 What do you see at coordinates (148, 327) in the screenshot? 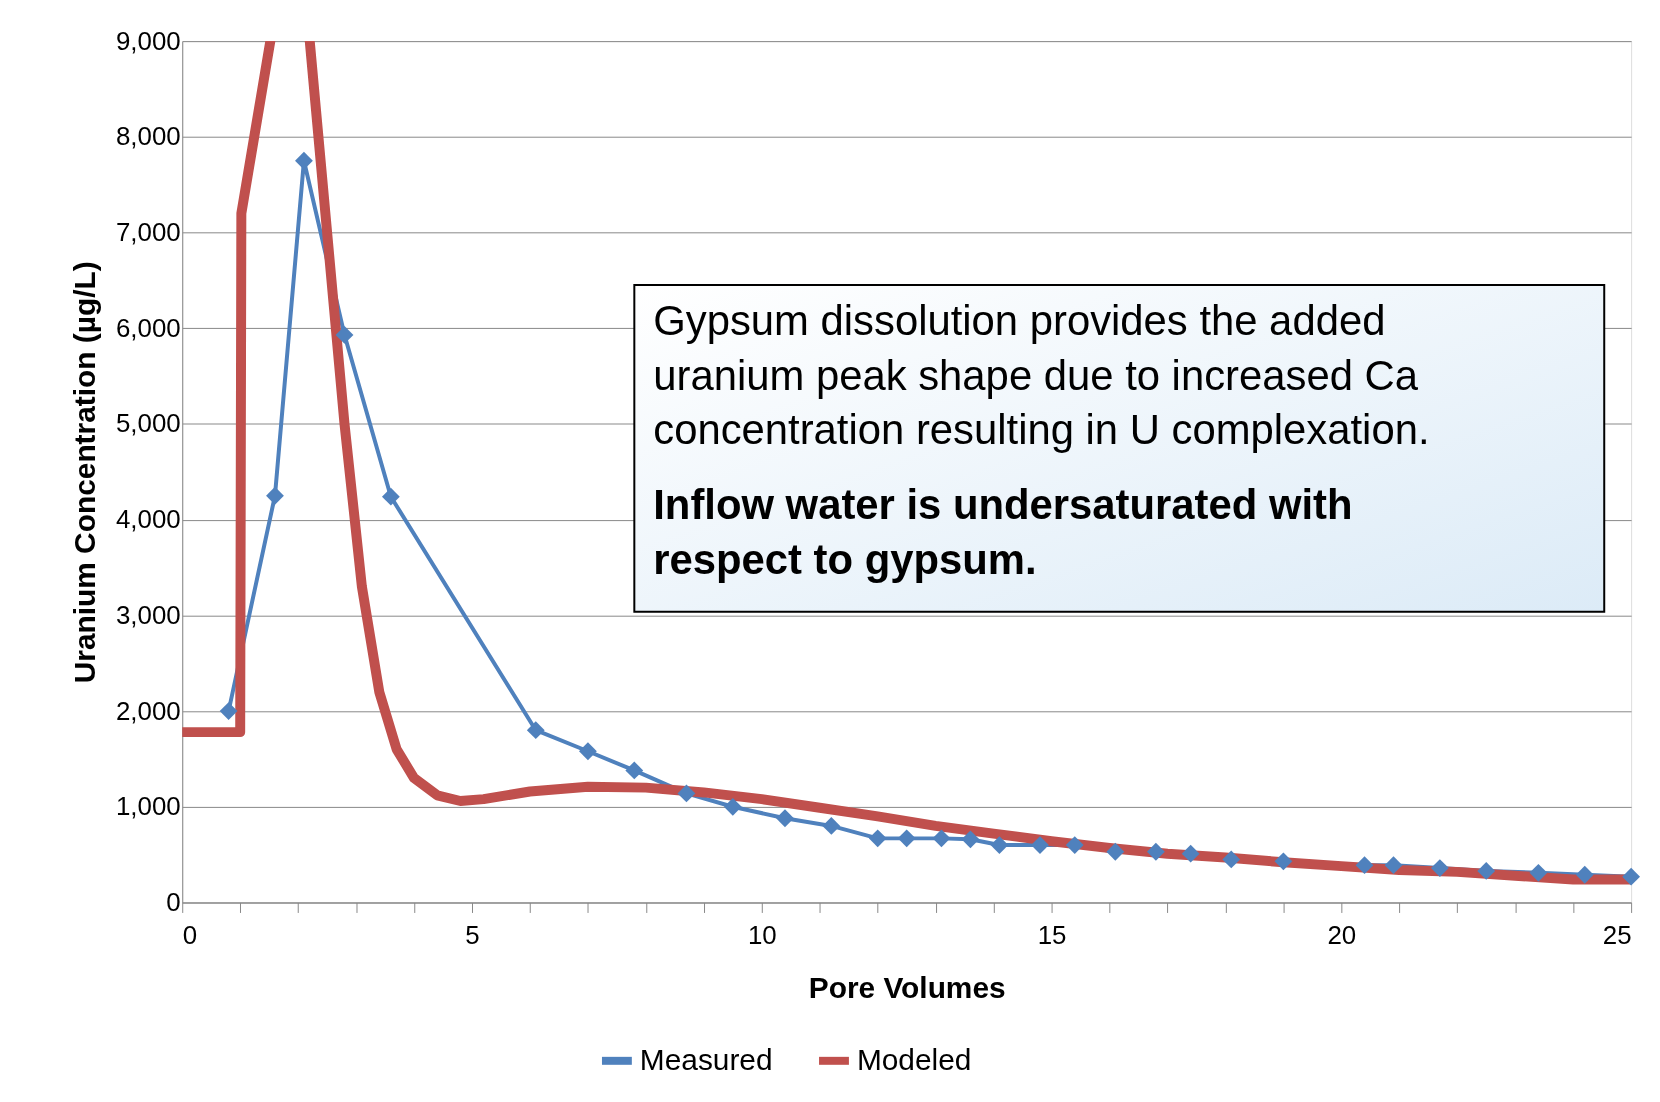
I see `y-tick-label: 6,000` at bounding box center [148, 327].